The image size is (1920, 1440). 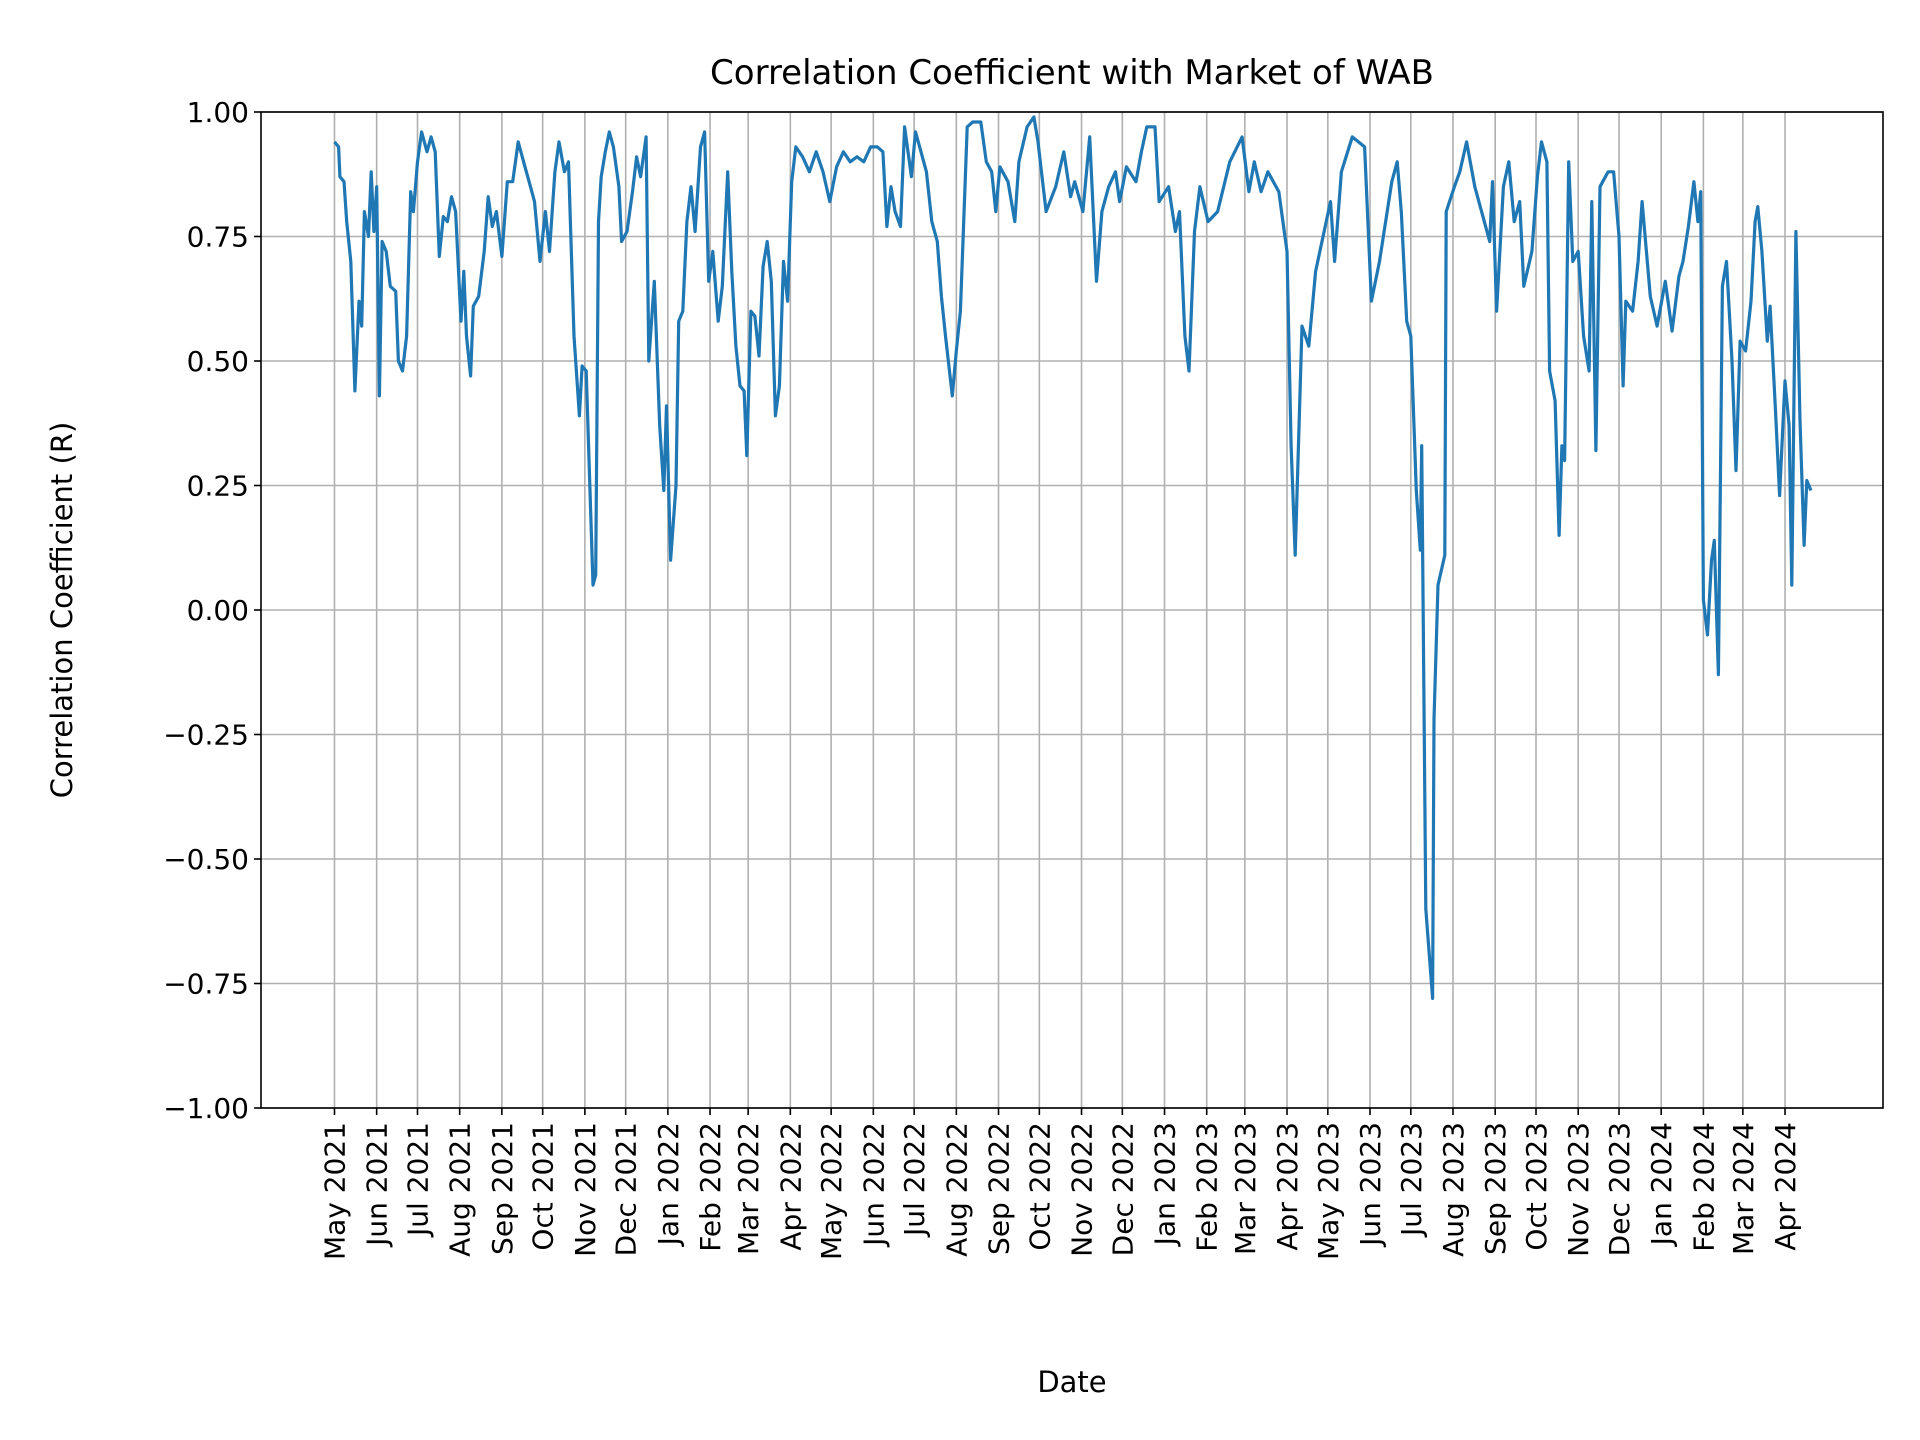 What do you see at coordinates (1122, 1189) in the screenshot?
I see `x-tick-label: Dec 2022` at bounding box center [1122, 1189].